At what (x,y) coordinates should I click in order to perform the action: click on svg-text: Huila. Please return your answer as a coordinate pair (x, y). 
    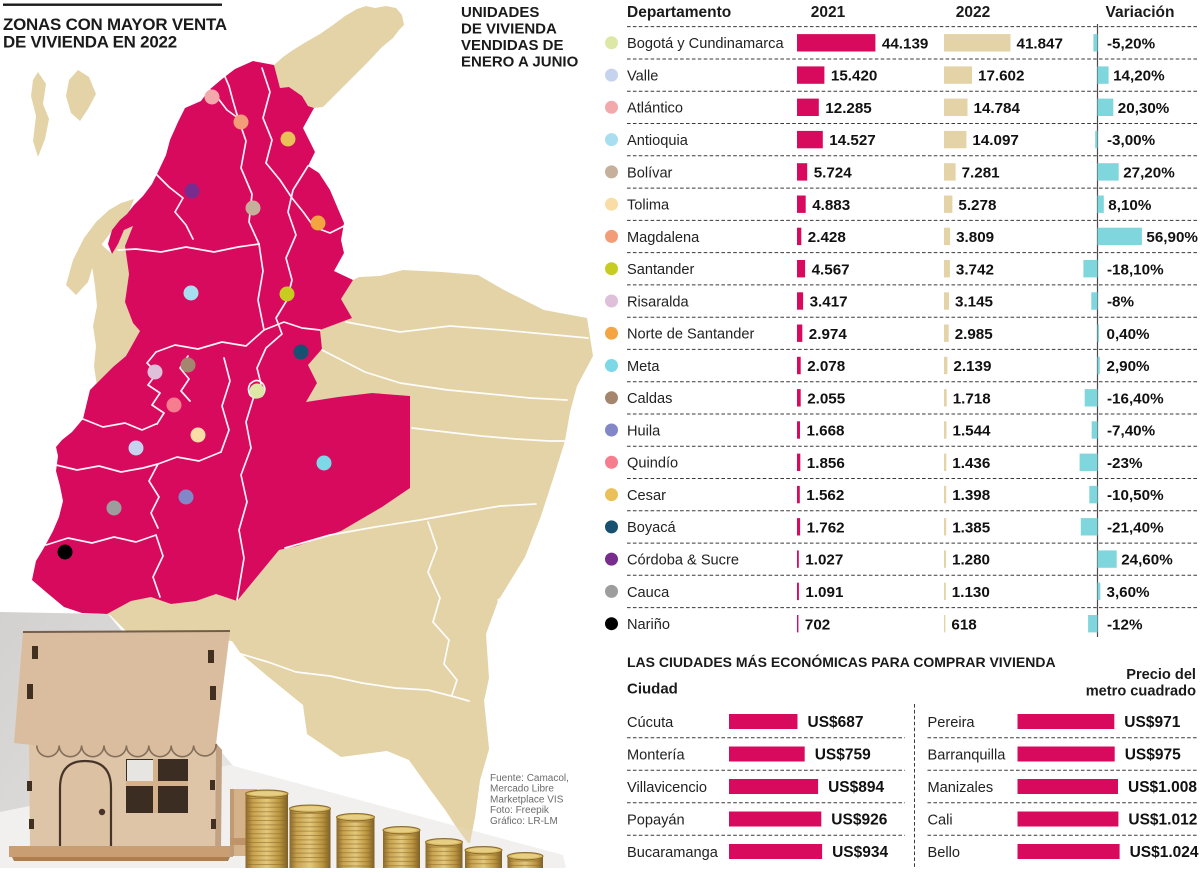
    Looking at the image, I should click on (644, 431).